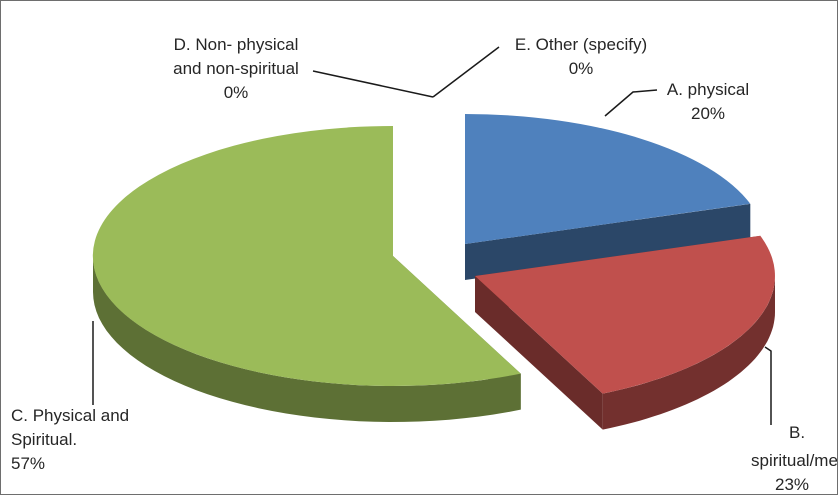  Describe the element at coordinates (708, 89) in the screenshot. I see `label-slice-a-line1: A. physical` at that location.